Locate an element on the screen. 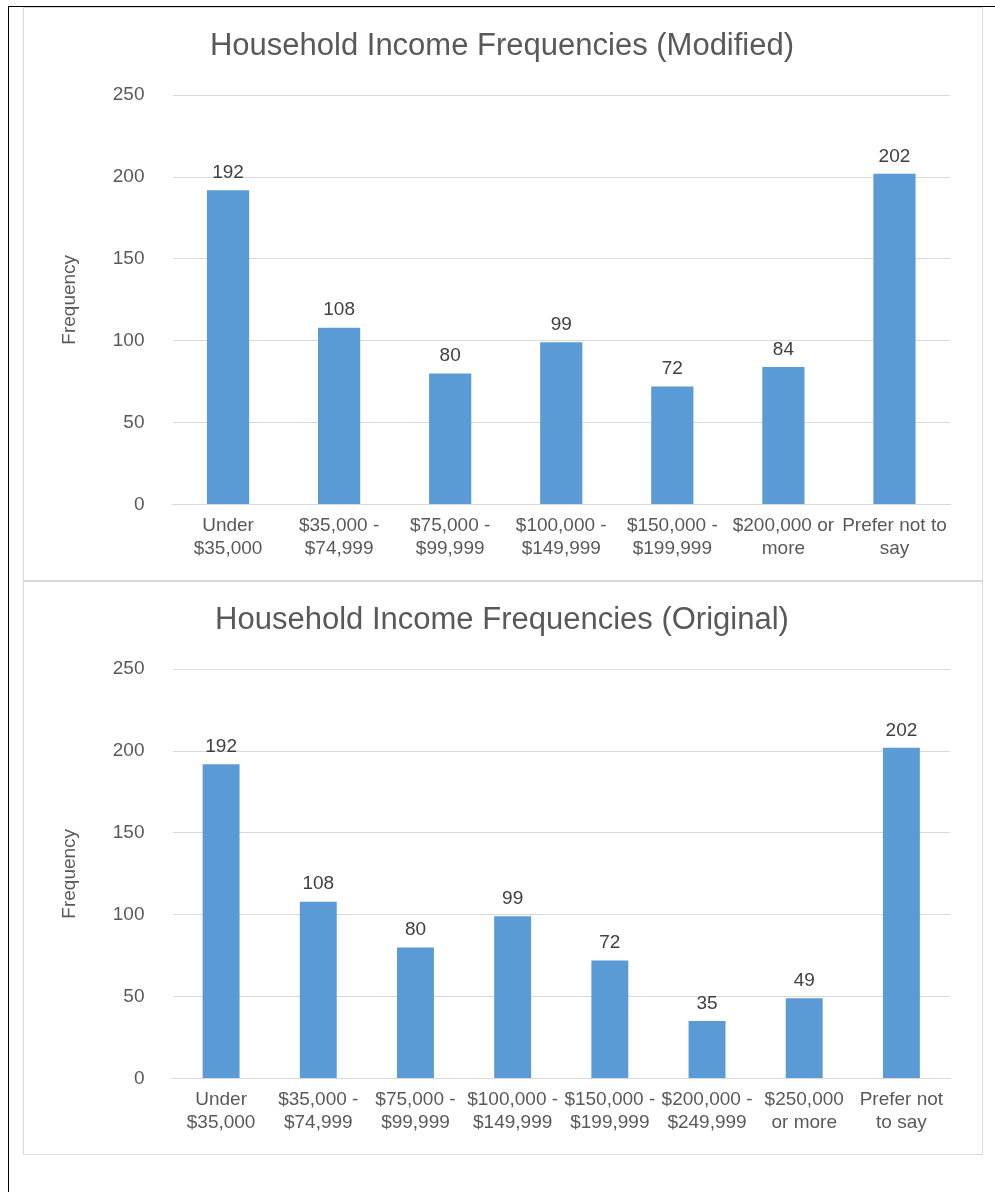 The image size is (995, 1197). data-label: 49 is located at coordinates (804, 979).